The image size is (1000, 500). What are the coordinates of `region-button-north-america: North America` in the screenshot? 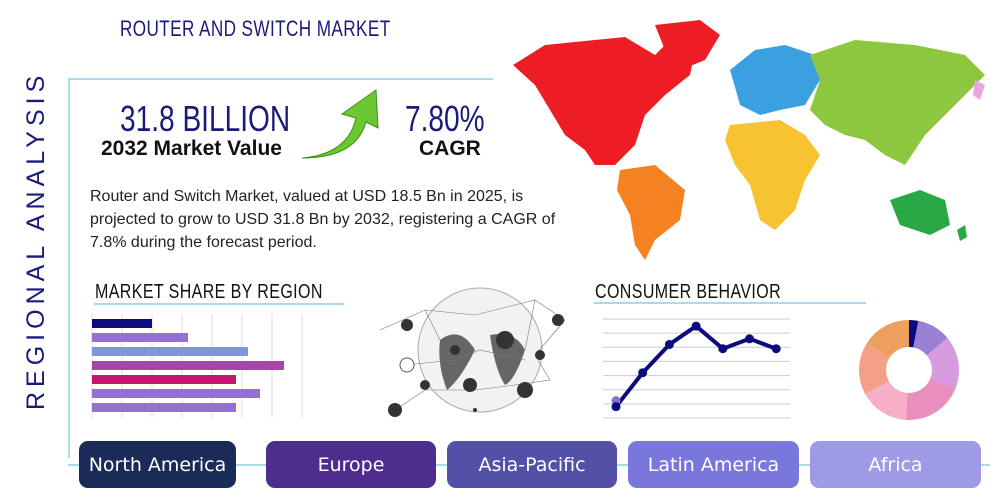 It's located at (157, 464).